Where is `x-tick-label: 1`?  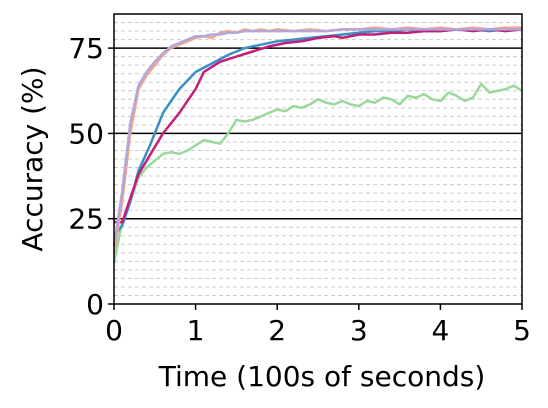
x-tick-label: 1 is located at coordinates (196, 330).